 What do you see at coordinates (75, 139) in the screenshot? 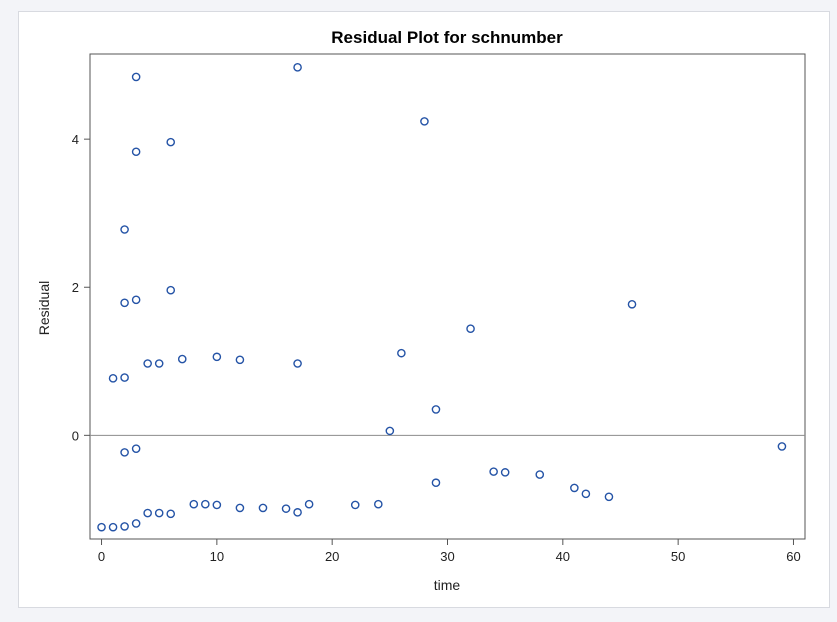
I see `y-tick-label: 4` at bounding box center [75, 139].